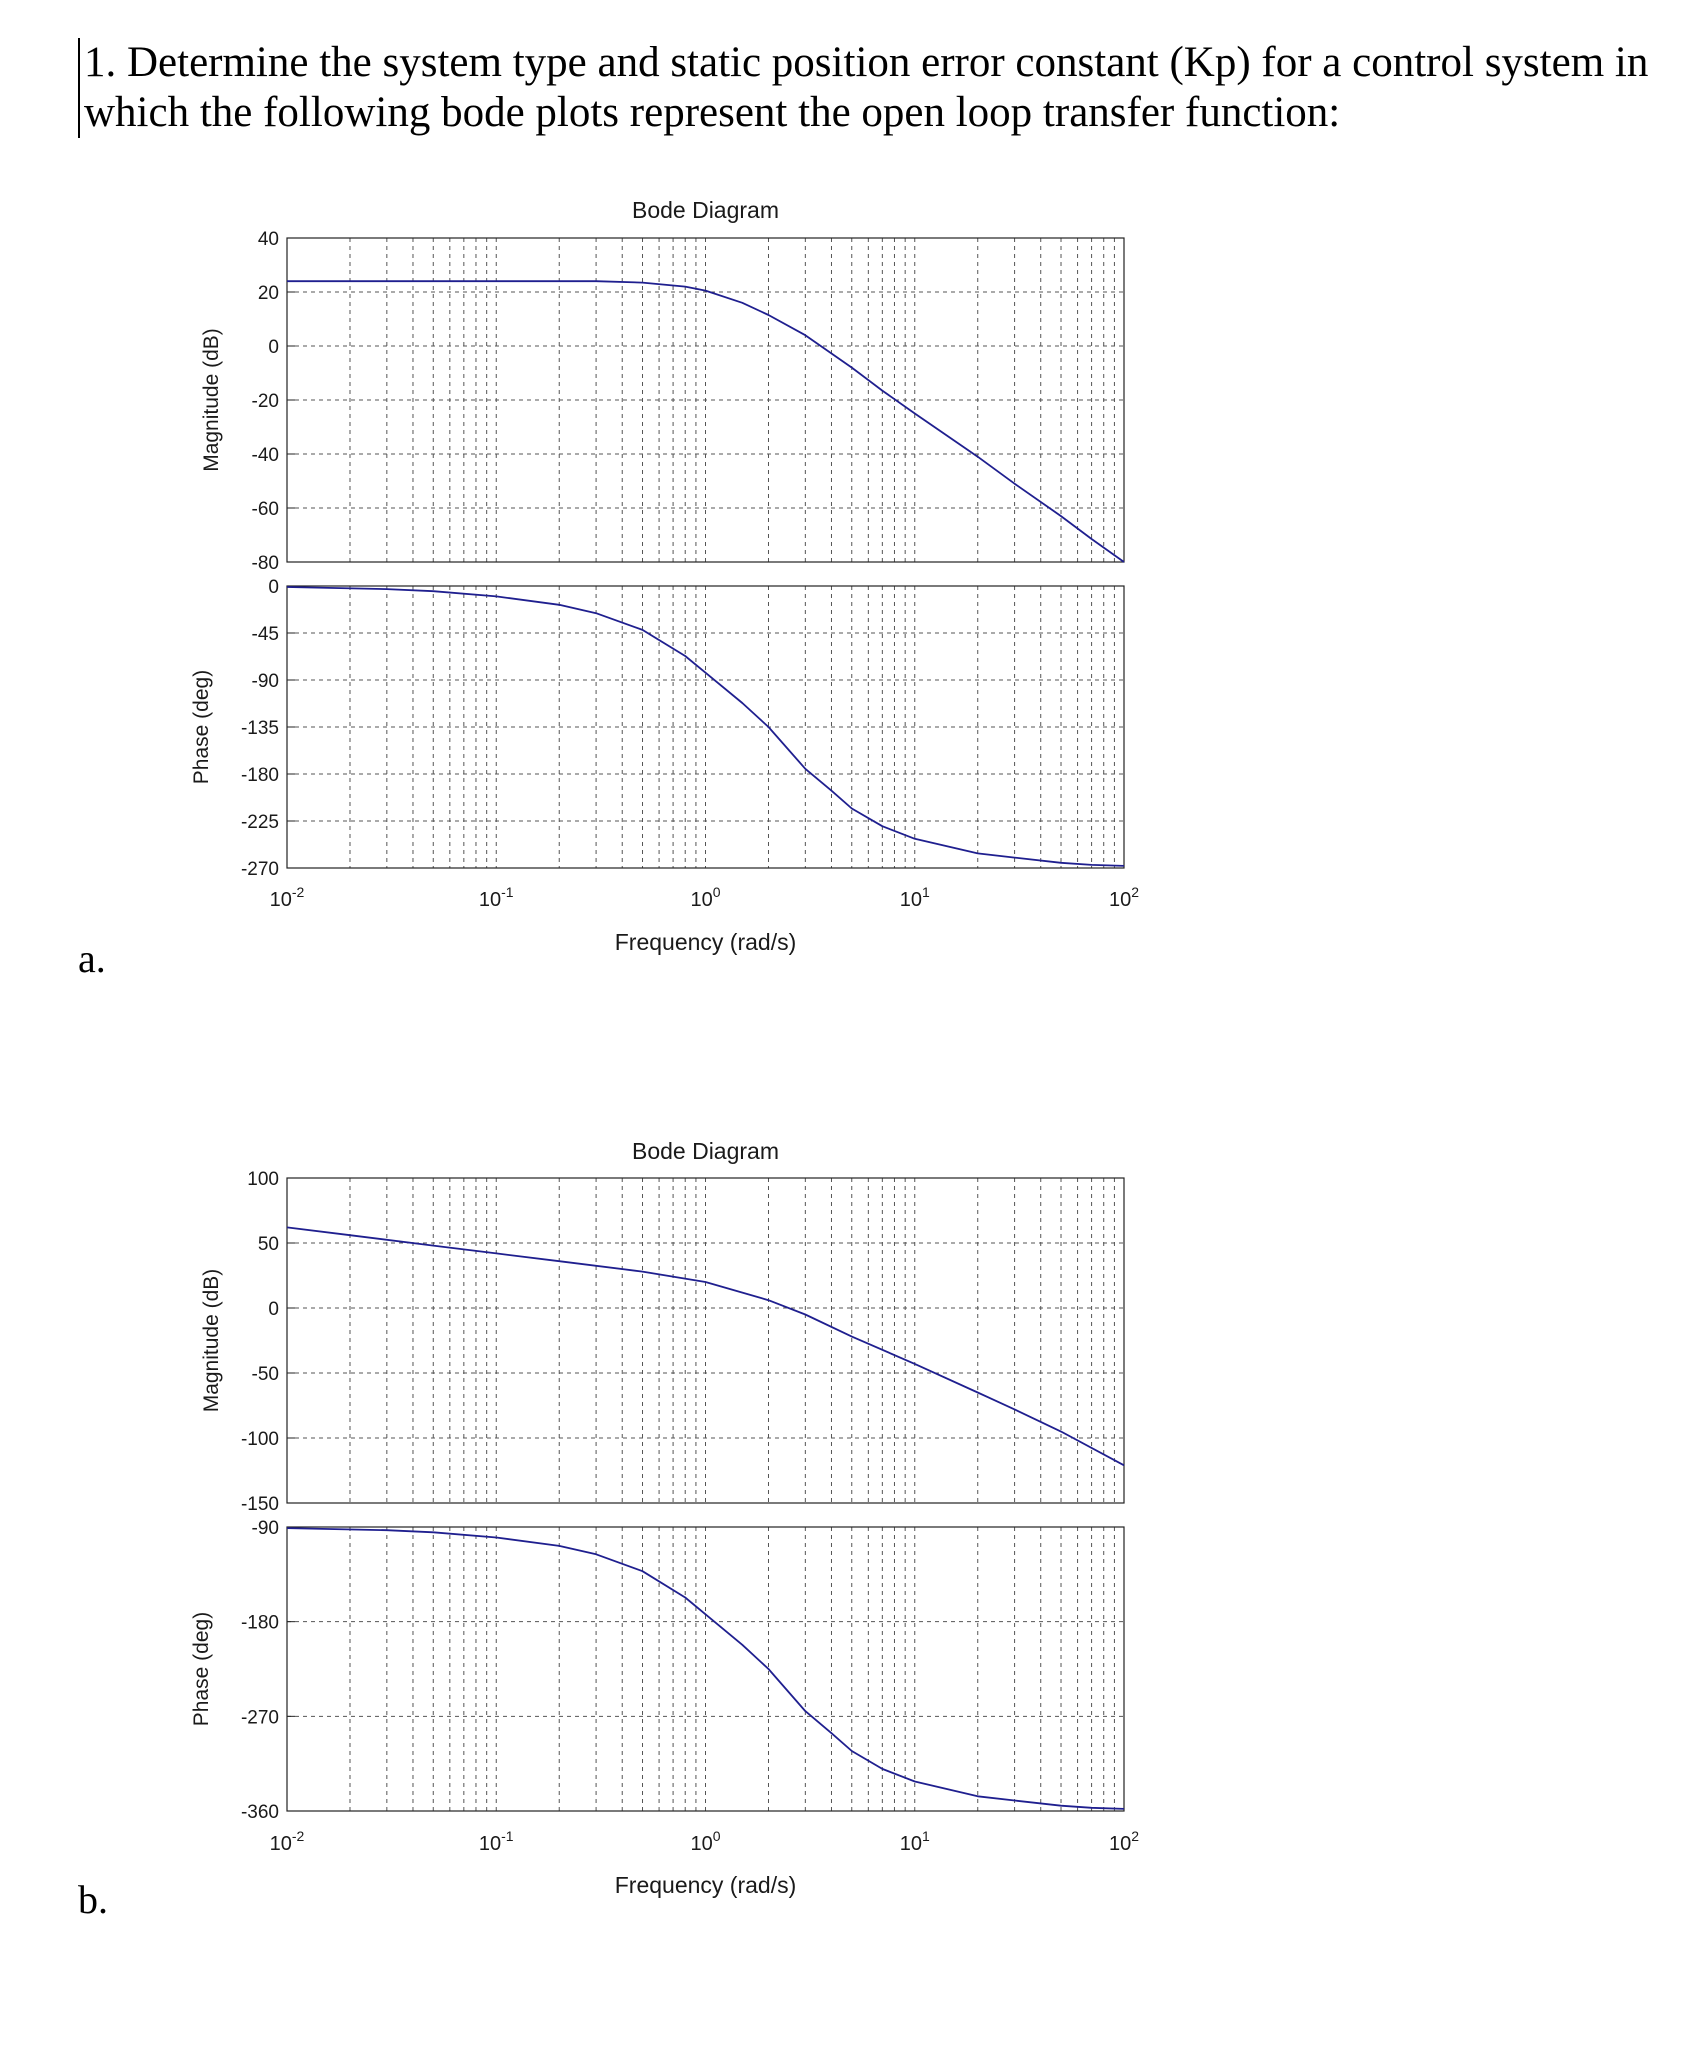  Describe the element at coordinates (265, 563) in the screenshot. I see `magnitude-ytick-label: -80` at that location.